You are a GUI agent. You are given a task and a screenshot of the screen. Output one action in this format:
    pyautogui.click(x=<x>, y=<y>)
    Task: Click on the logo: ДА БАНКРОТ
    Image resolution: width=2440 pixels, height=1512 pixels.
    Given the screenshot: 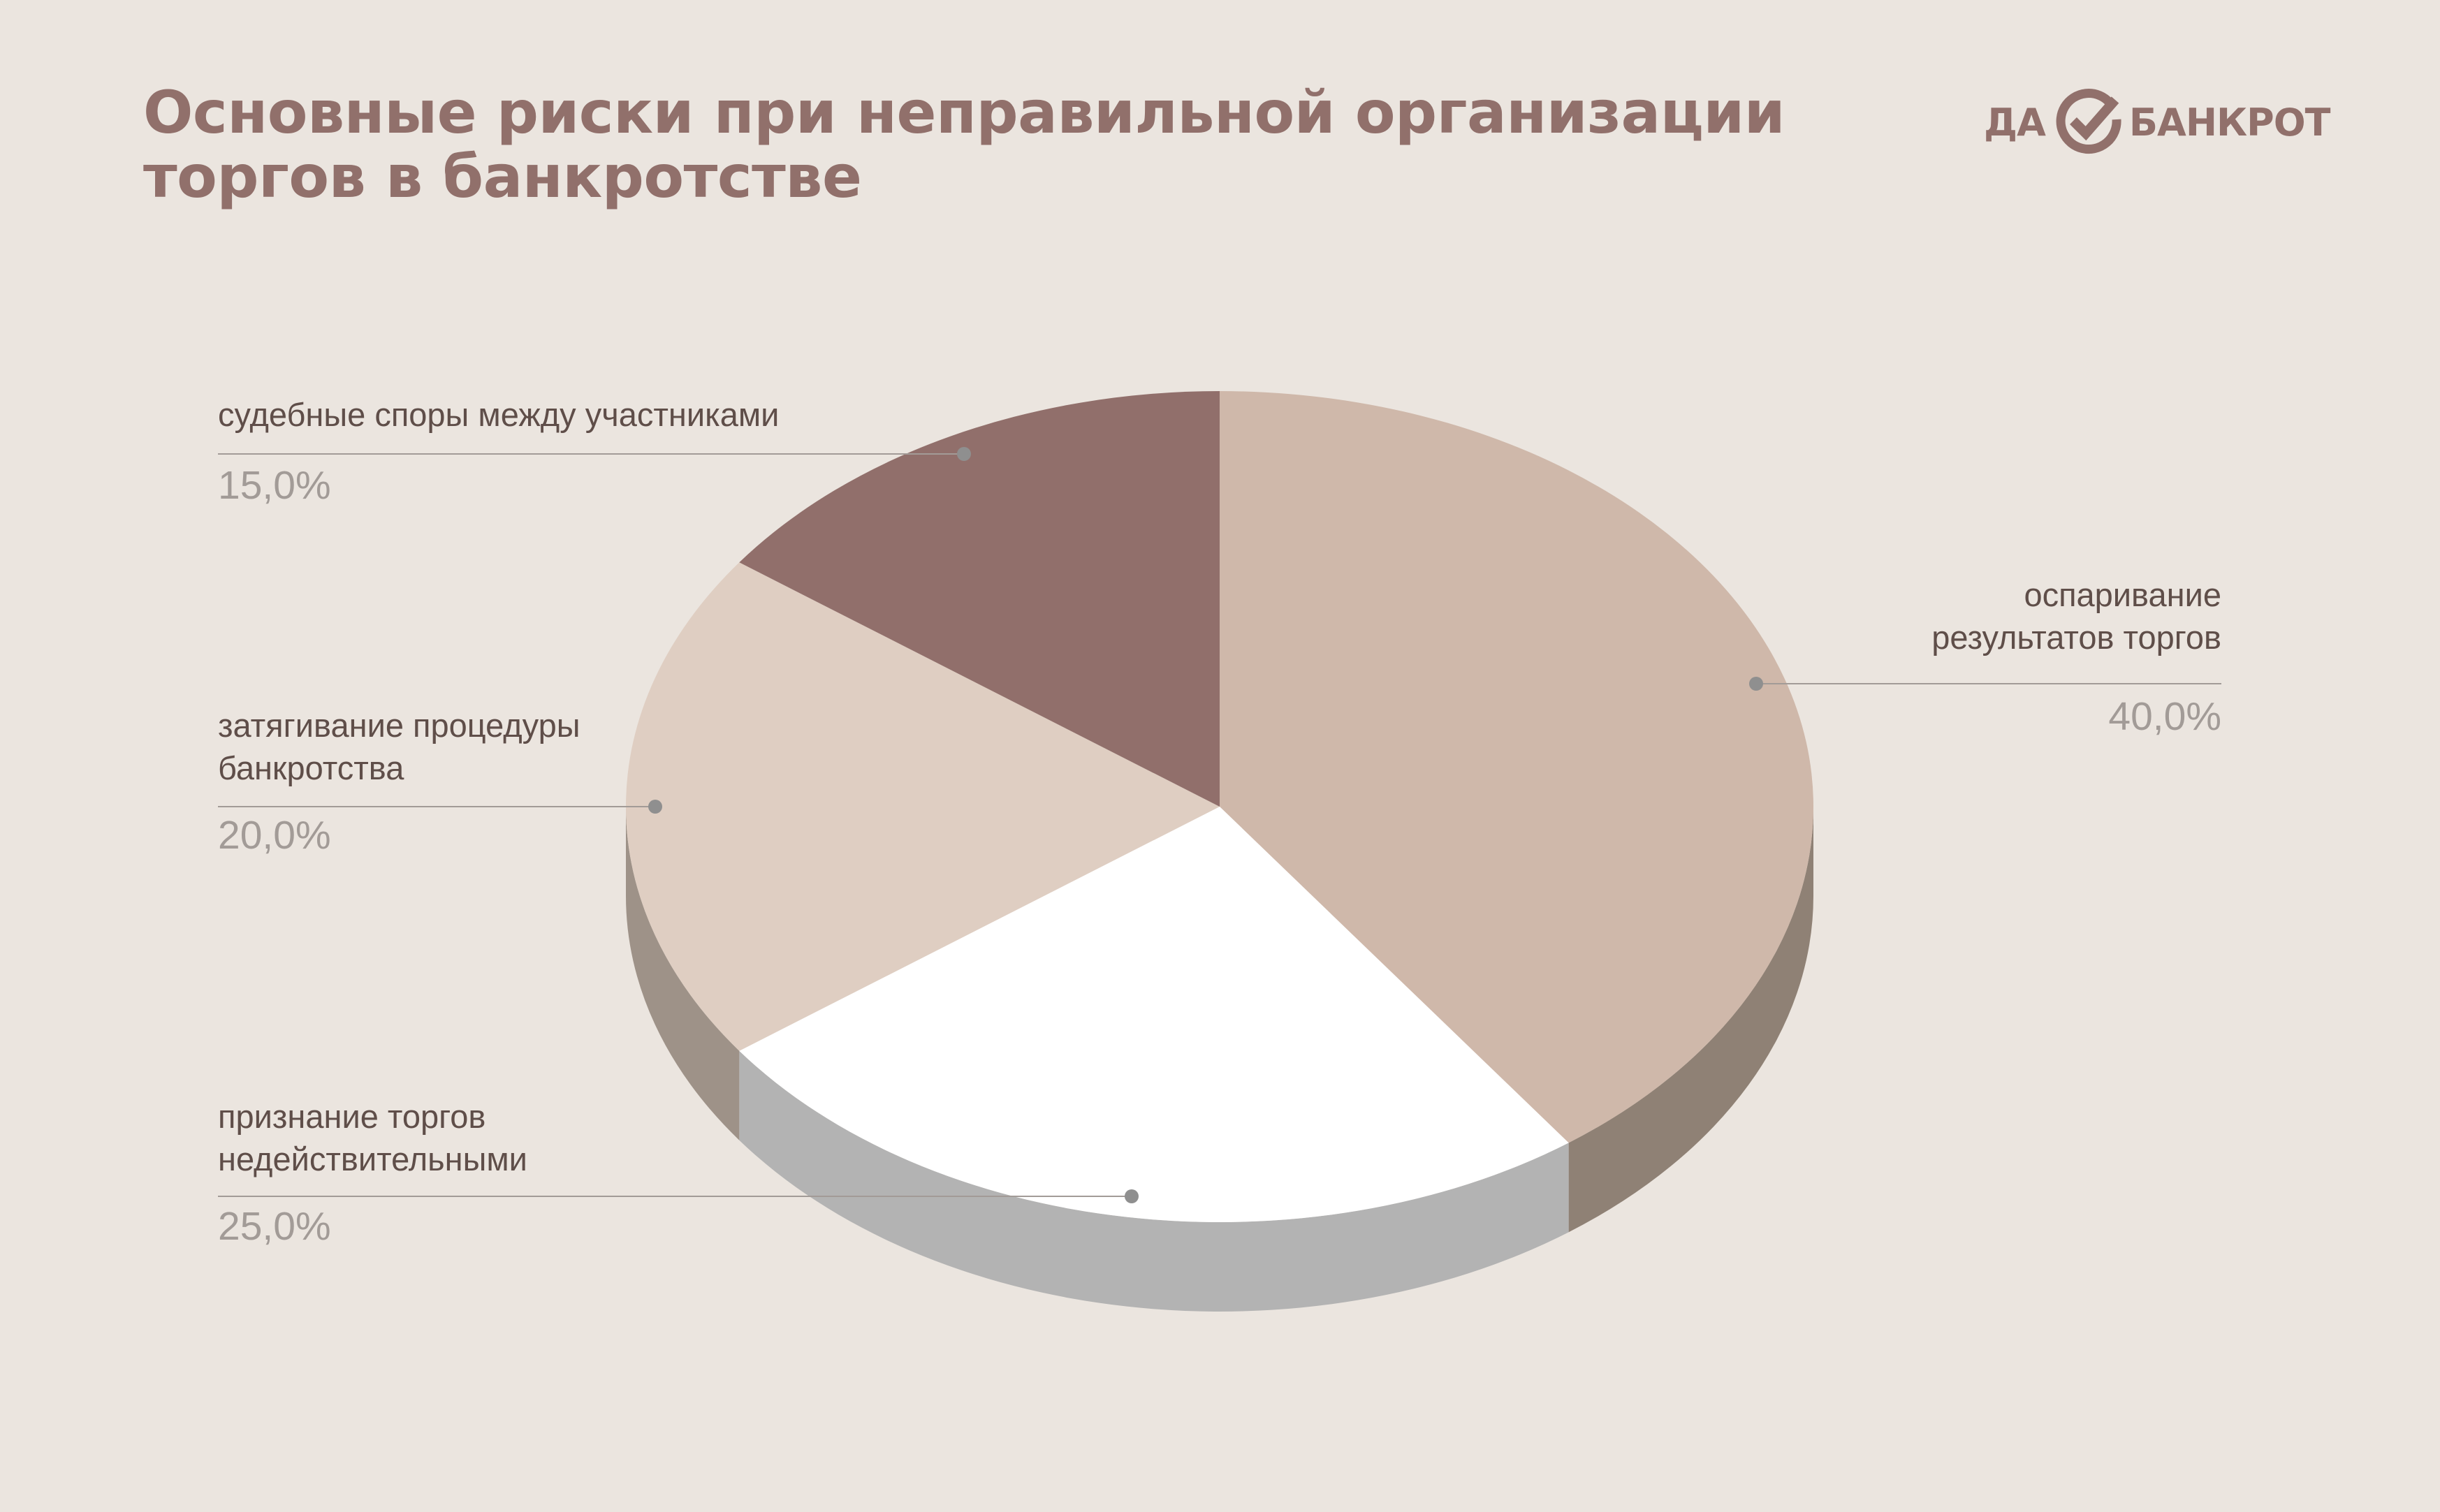 What is the action you would take?
    pyautogui.click(x=2157, y=122)
    